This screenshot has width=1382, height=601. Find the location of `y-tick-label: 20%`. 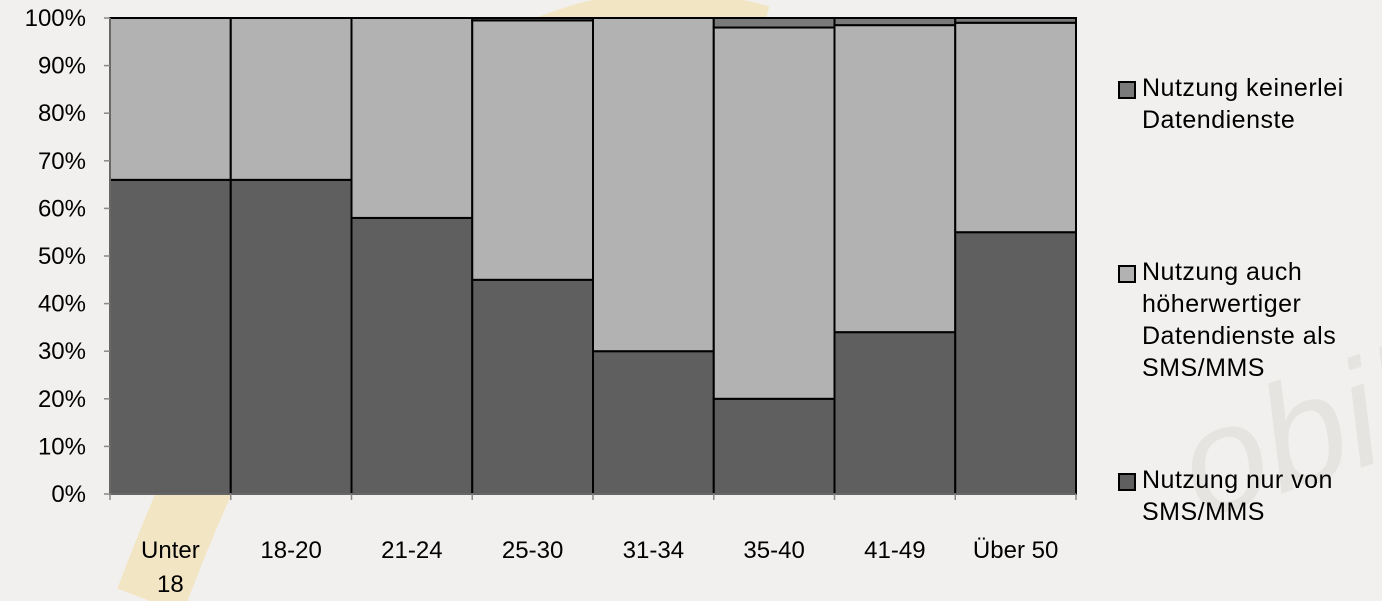

y-tick-label: 20% is located at coordinates (62, 399).